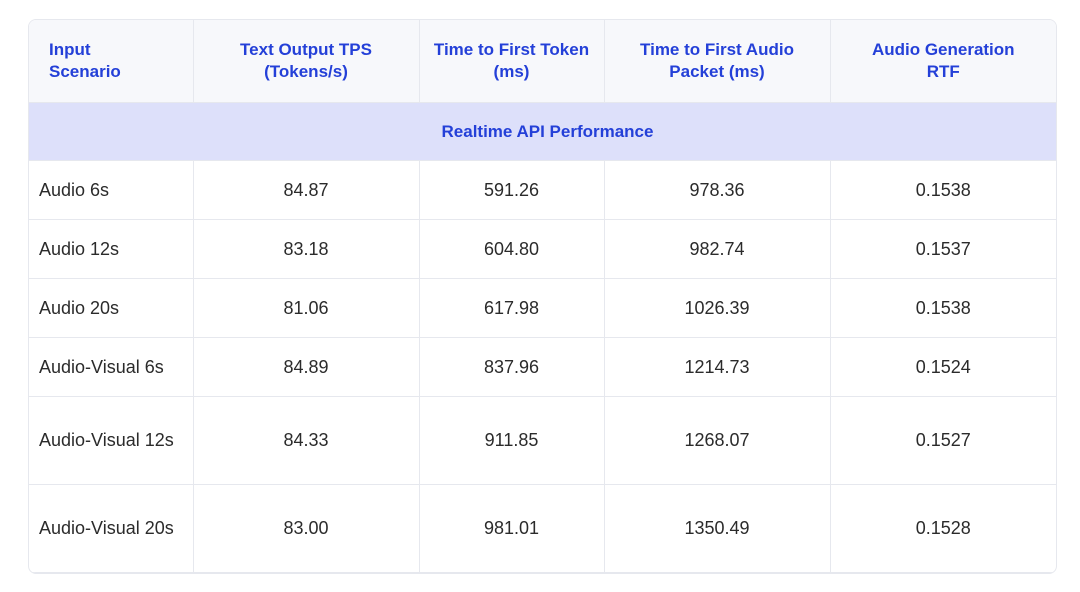 This screenshot has width=1080, height=592. What do you see at coordinates (512, 440) in the screenshot?
I see `value-cell: 911.85` at bounding box center [512, 440].